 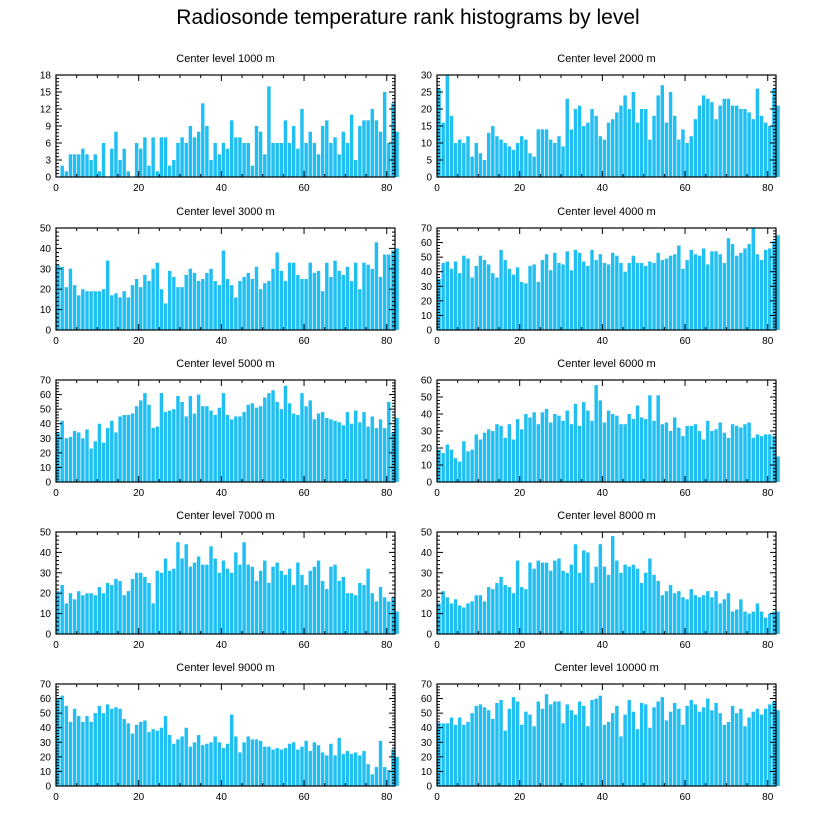 What do you see at coordinates (427, 415) in the screenshot?
I see `y-tick-label: 40` at bounding box center [427, 415].